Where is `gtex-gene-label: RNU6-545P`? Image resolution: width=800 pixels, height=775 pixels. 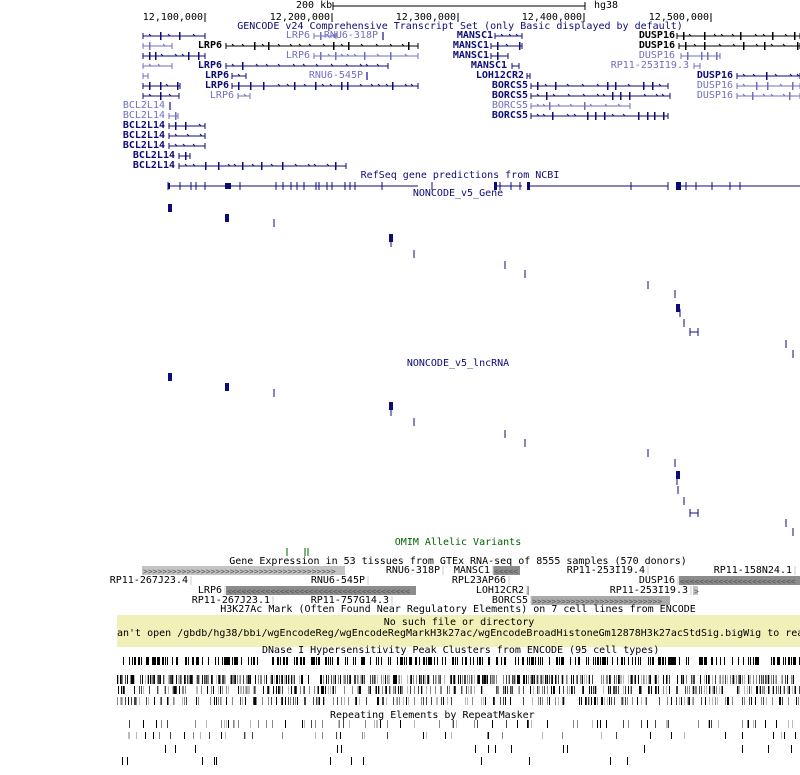 gtex-gene-label: RNU6-545P is located at coordinates (337, 580).